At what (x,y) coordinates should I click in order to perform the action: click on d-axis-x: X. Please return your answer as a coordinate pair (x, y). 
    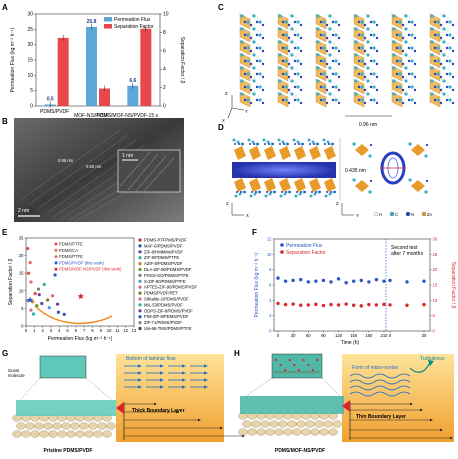
    Looking at the image, I should click on (247, 215).